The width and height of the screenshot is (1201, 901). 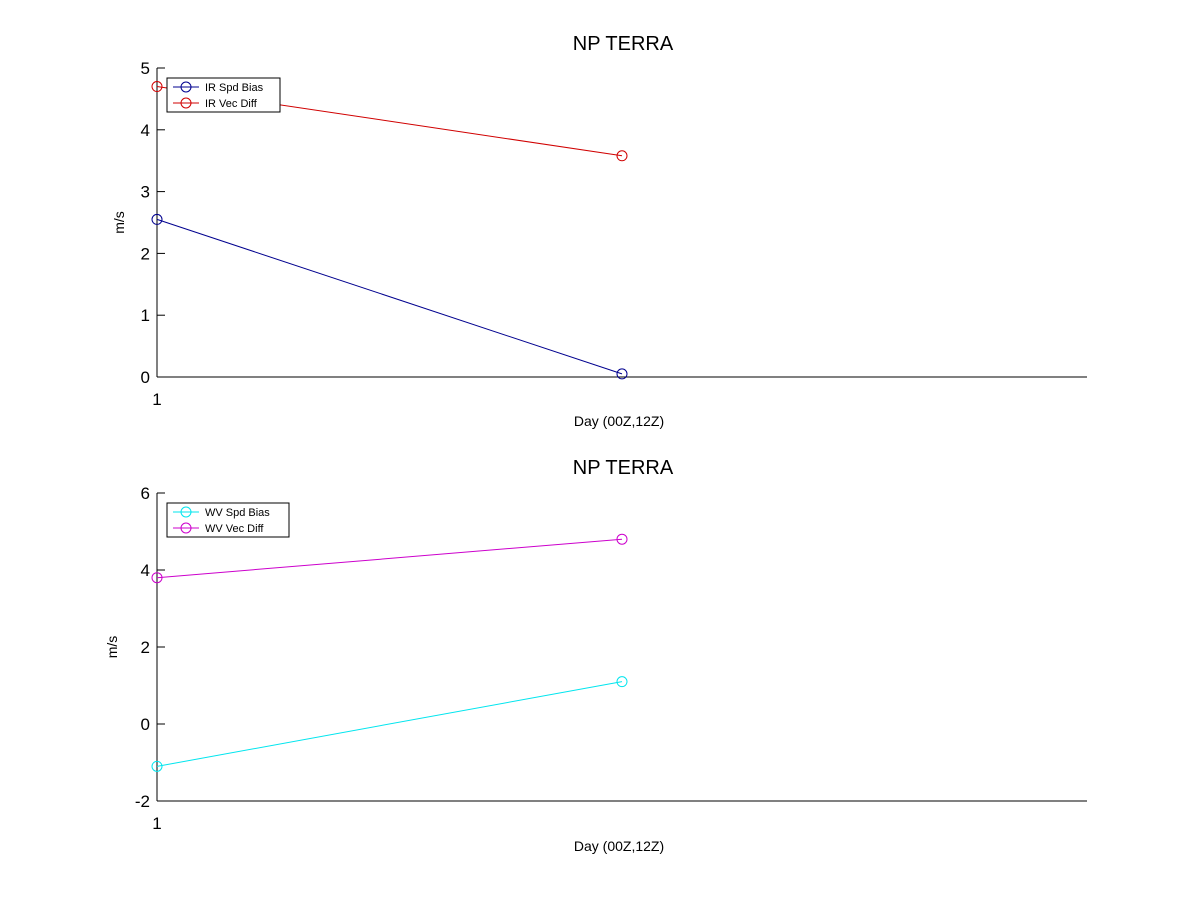 I want to click on legend-entry: IR Vec Diff, so click(x=215, y=103).